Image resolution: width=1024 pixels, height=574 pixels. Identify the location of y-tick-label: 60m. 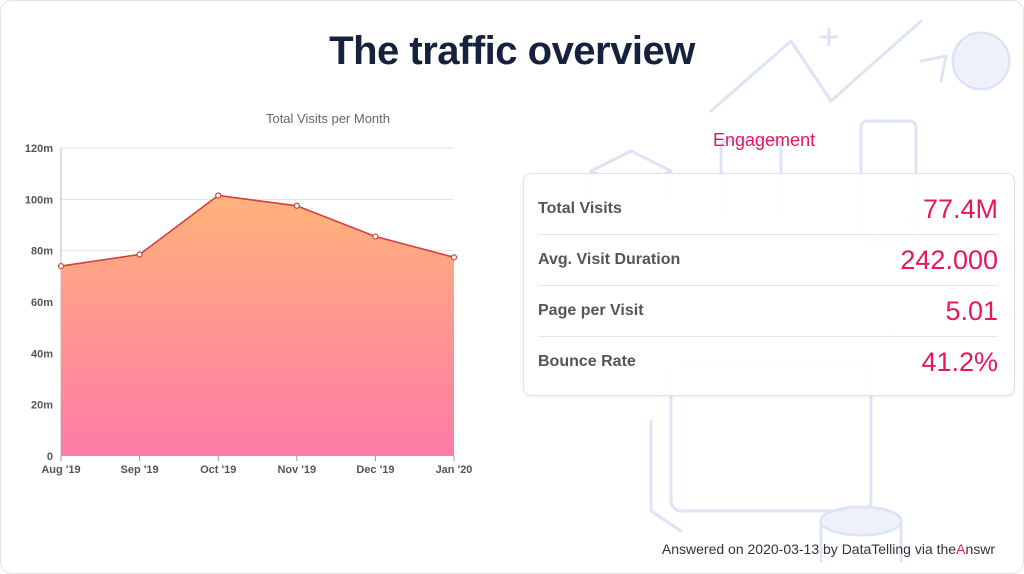
(42, 303).